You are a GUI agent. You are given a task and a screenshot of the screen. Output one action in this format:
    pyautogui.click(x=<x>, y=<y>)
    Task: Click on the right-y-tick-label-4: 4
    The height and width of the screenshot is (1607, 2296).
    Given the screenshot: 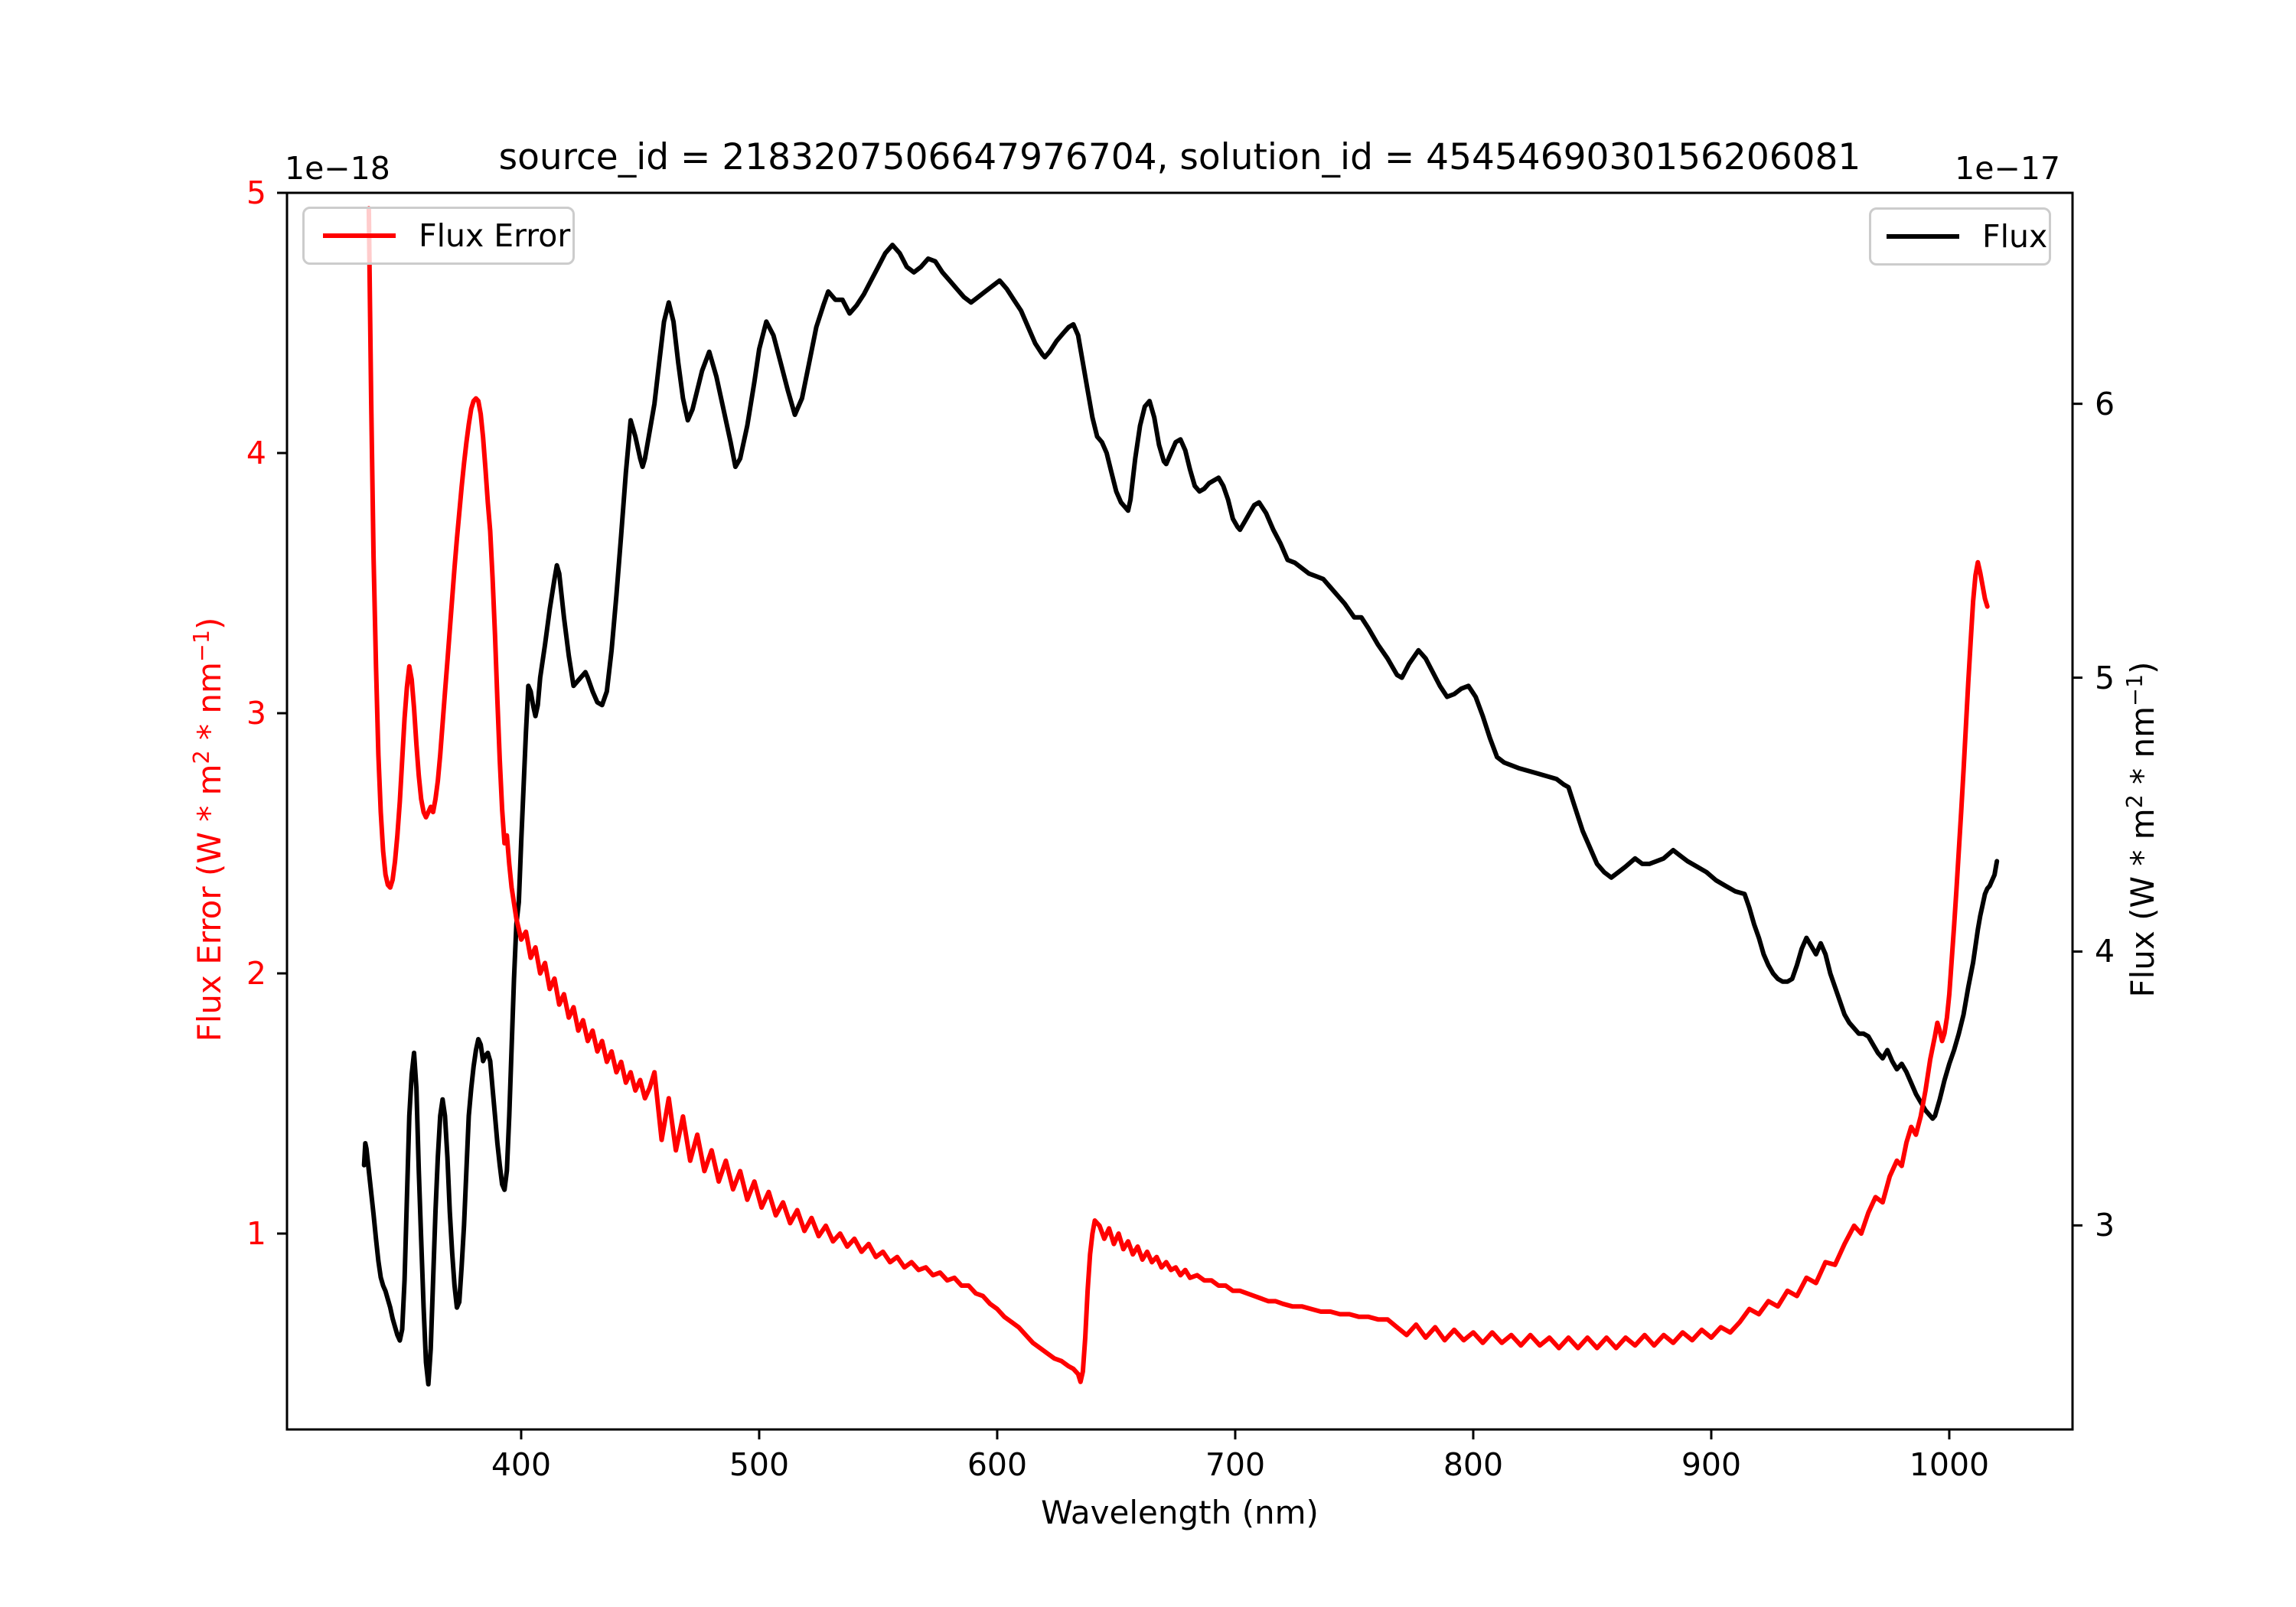 What is the action you would take?
    pyautogui.click(x=2105, y=952)
    